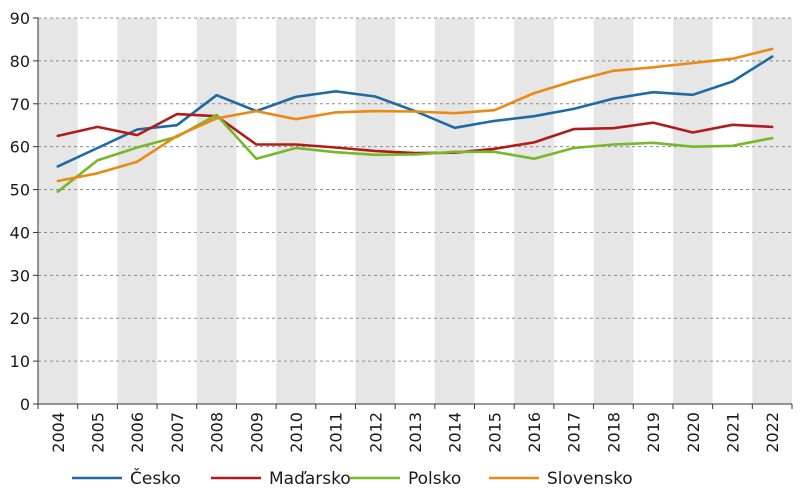 This screenshot has width=800, height=497. Describe the element at coordinates (772, 432) in the screenshot. I see `x-tick-label: 2022` at that location.